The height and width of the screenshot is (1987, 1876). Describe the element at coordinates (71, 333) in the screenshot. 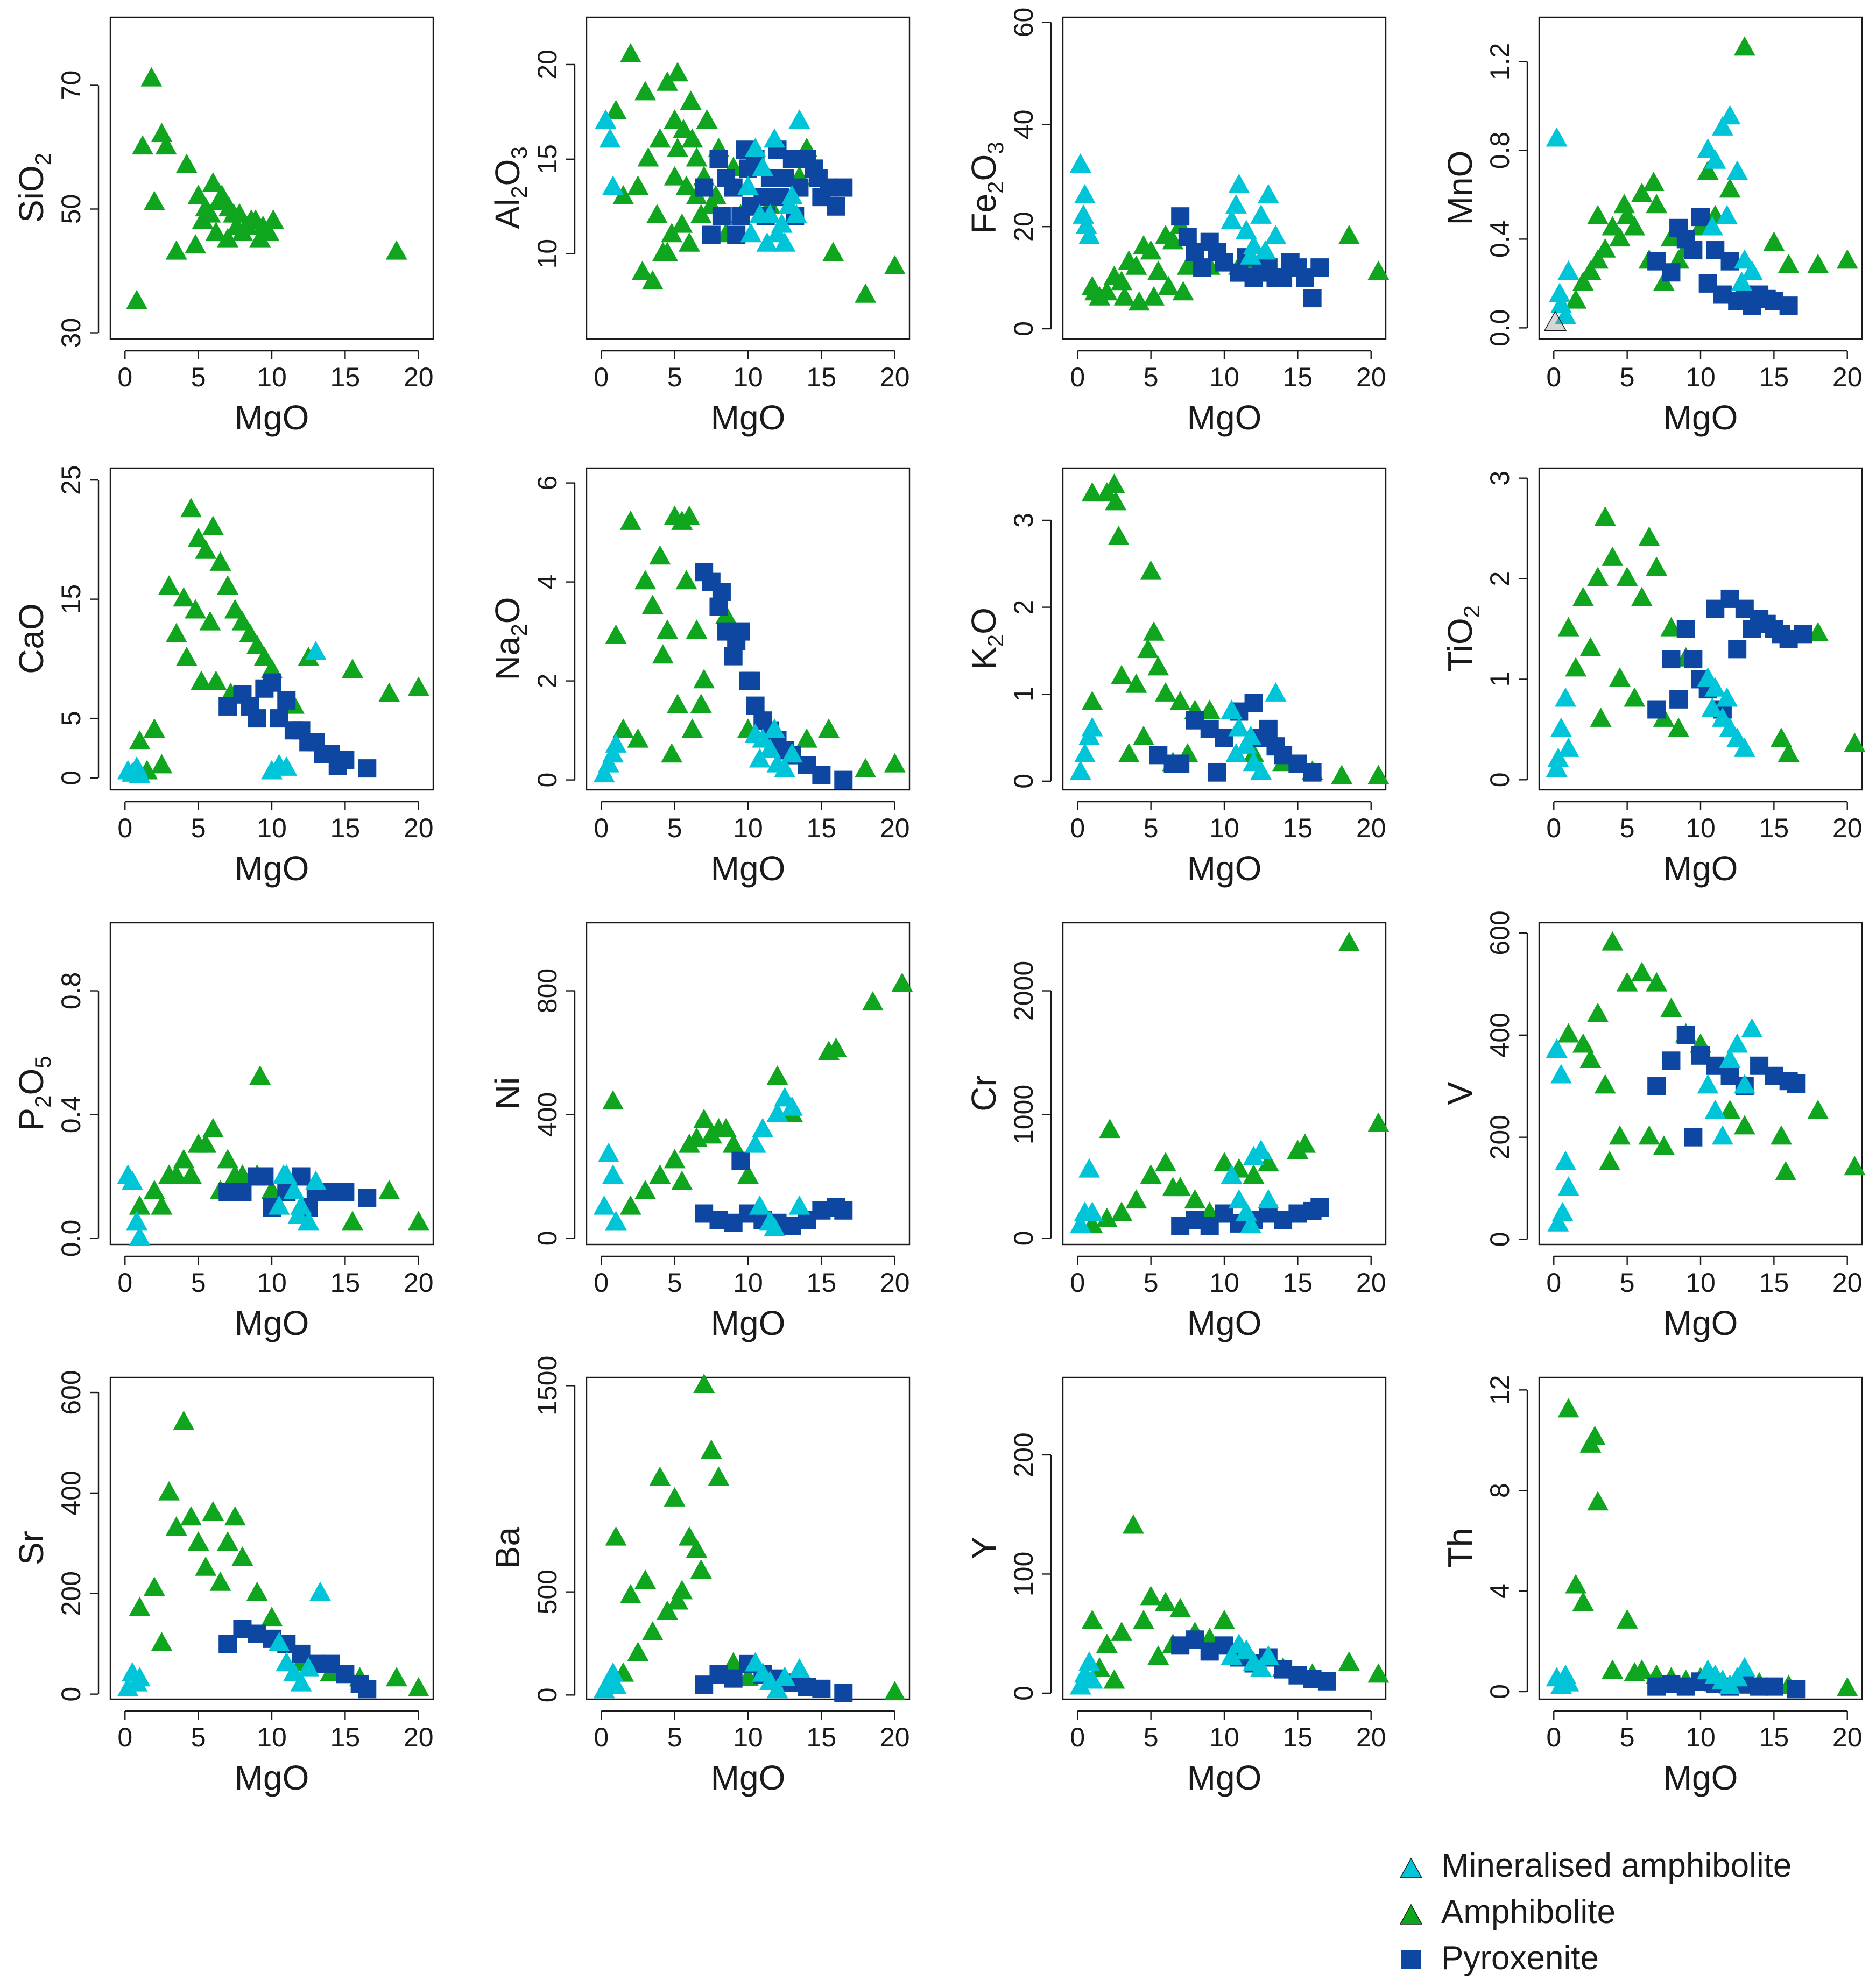

I see `y-tick-label: 30` at that location.